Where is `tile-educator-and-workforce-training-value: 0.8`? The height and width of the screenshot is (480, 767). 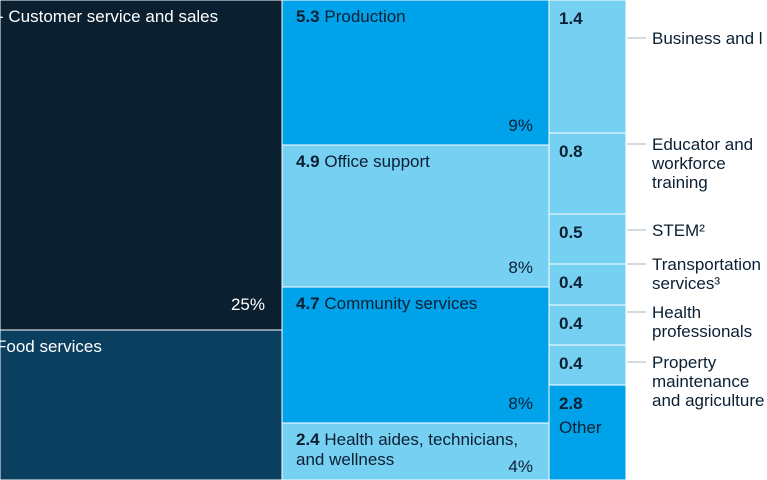
tile-educator-and-workforce-training-value: 0.8 is located at coordinates (571, 151).